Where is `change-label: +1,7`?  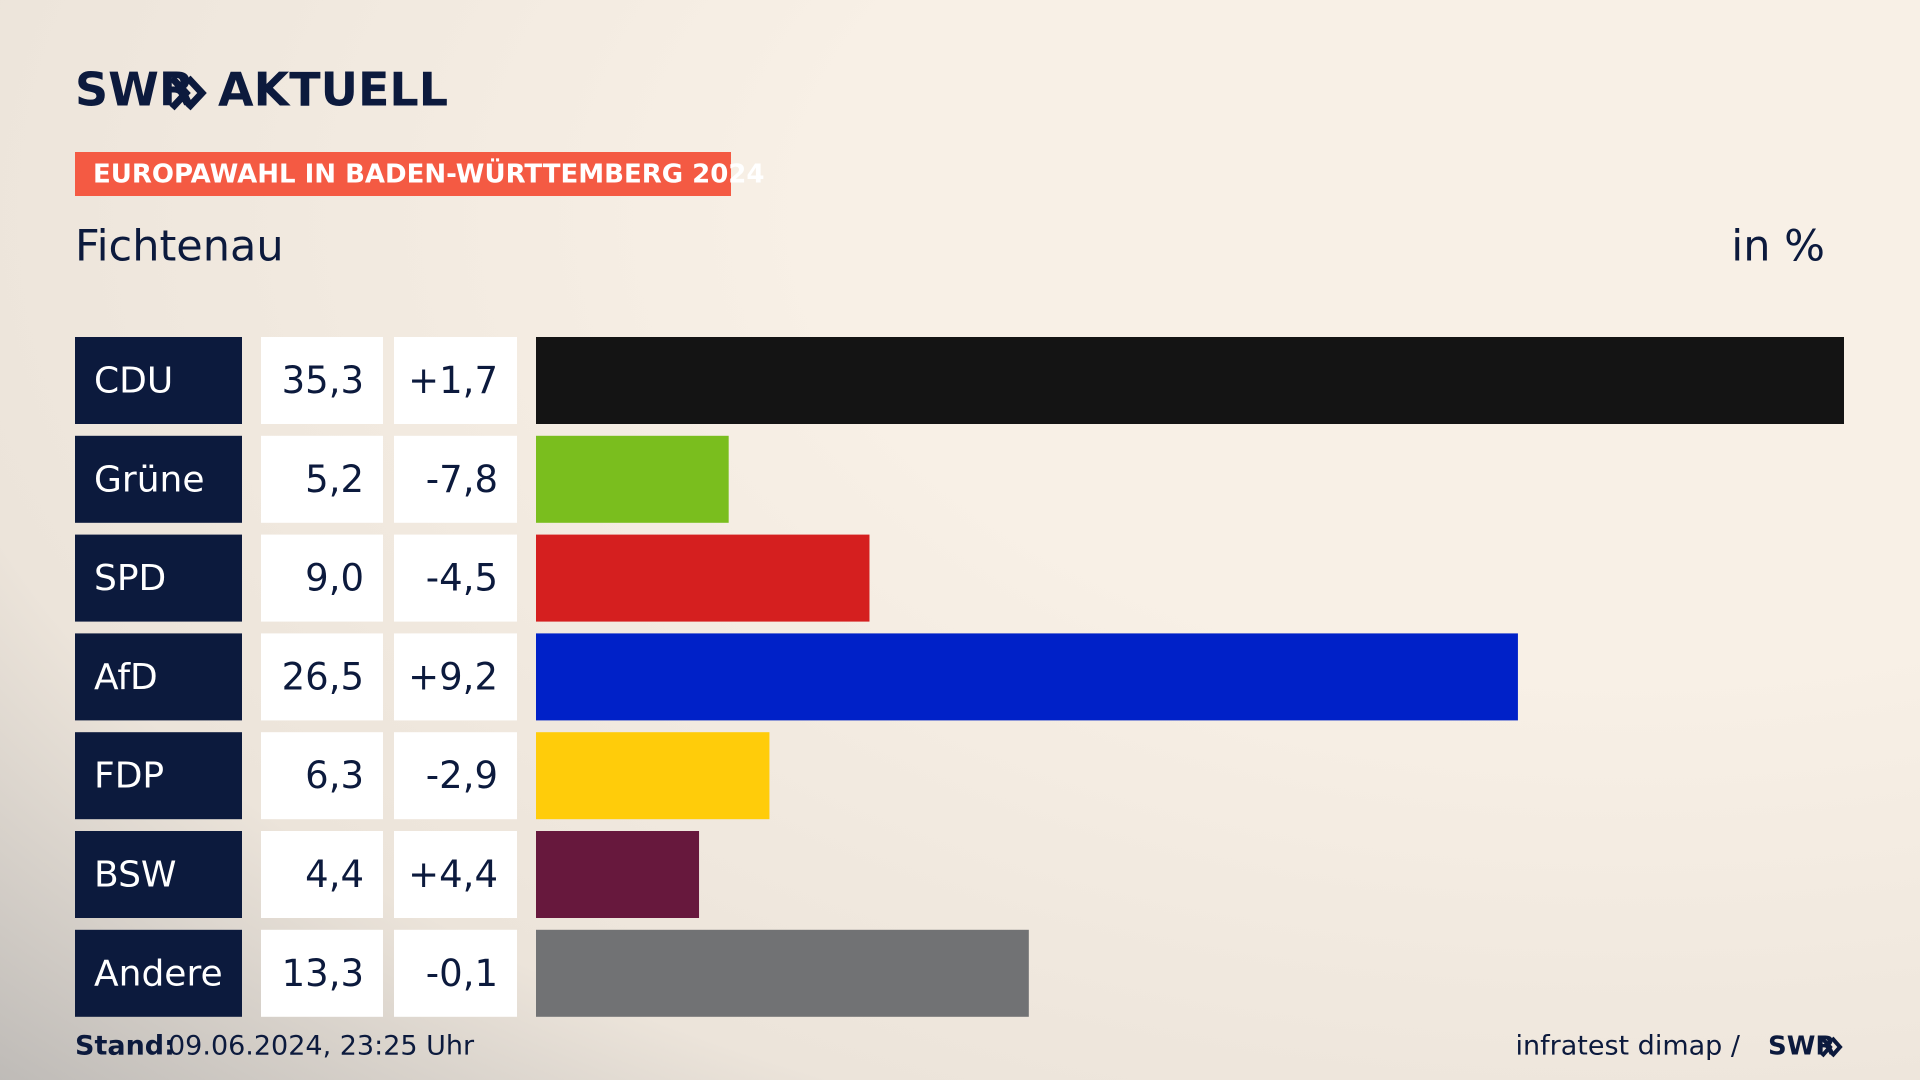 change-label: +1,7 is located at coordinates (453, 380).